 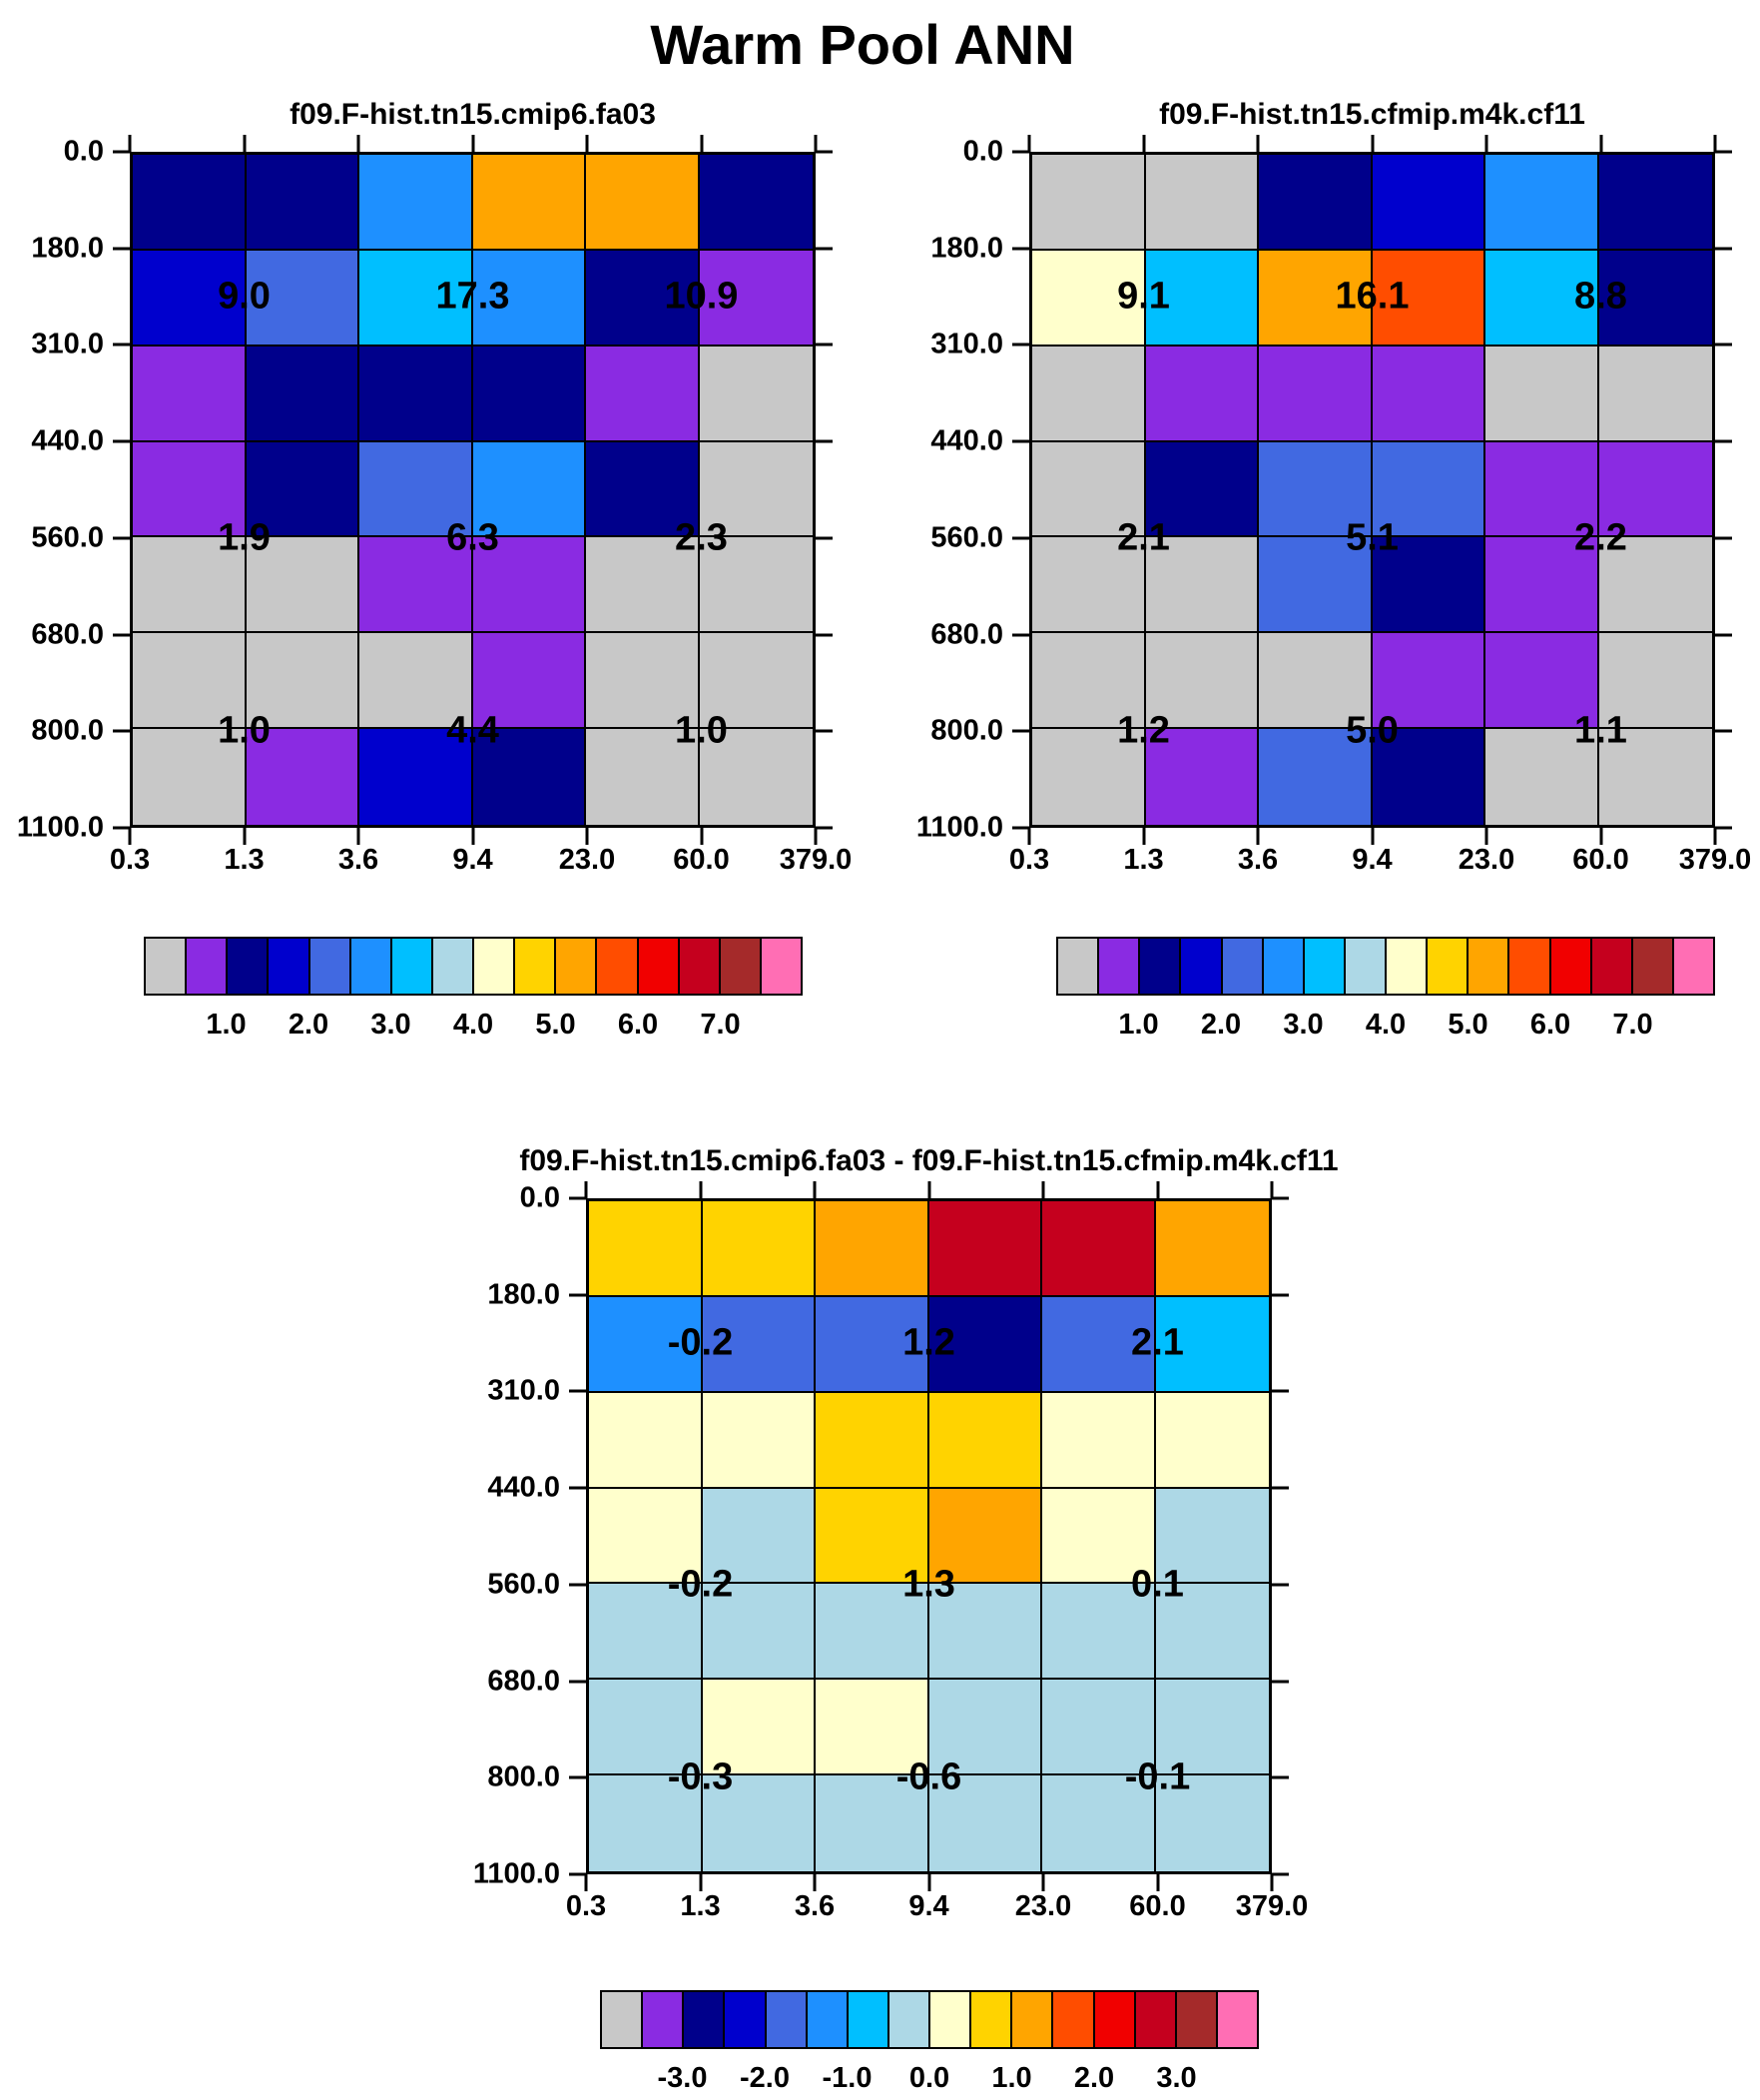 What do you see at coordinates (929, 2078) in the screenshot?
I see `colorbar-tick-label: 0.0` at bounding box center [929, 2078].